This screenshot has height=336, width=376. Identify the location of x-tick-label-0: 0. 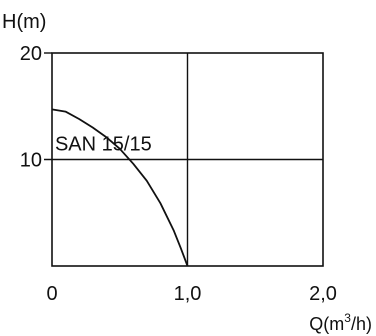
(51, 294).